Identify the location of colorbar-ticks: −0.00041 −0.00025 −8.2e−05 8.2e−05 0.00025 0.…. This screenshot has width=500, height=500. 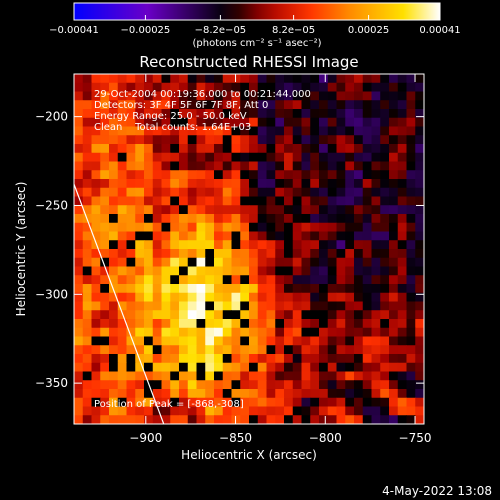
(255, 25).